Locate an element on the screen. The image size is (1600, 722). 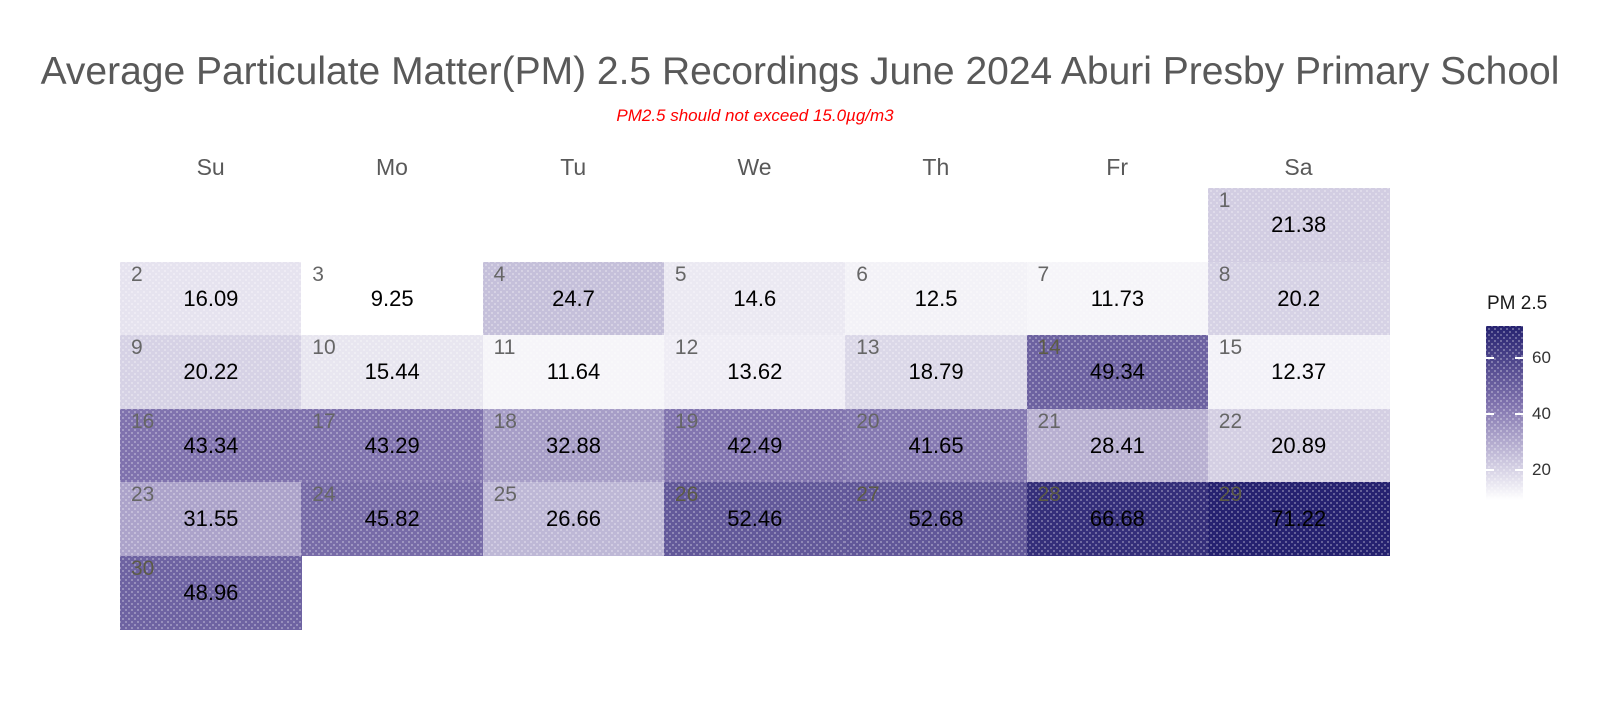
day-number: 11 is located at coordinates (504, 347).